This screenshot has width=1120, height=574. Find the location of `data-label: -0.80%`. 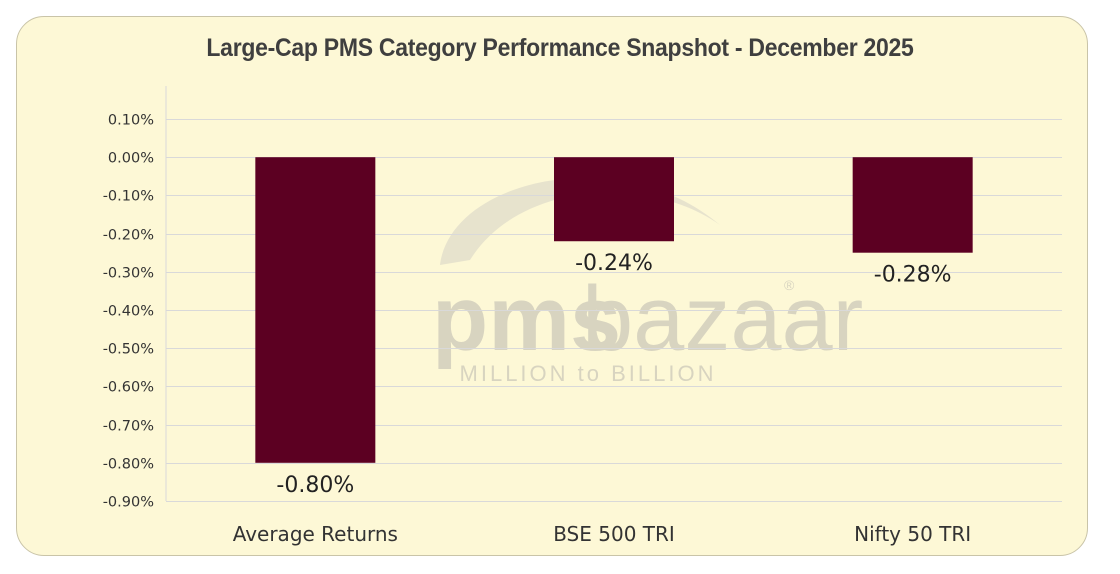

data-label: -0.80% is located at coordinates (315, 485).